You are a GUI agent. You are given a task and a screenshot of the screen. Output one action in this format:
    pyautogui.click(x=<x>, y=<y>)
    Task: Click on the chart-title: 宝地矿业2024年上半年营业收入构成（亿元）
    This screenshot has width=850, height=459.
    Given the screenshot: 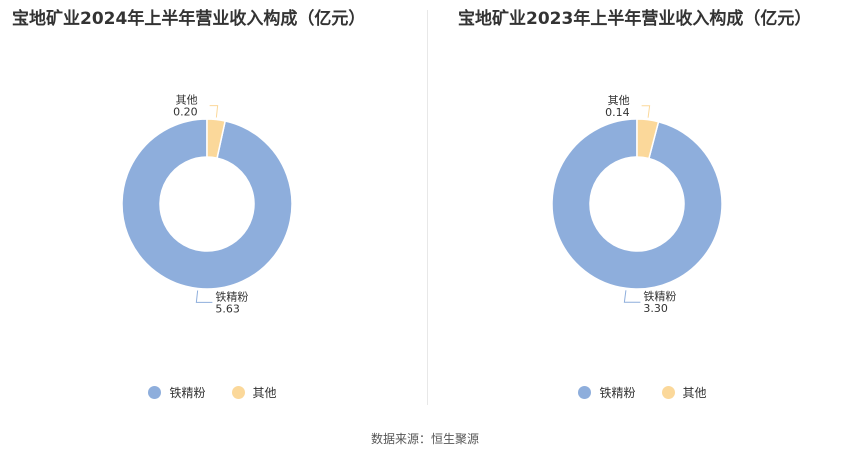 What is the action you would take?
    pyautogui.click(x=189, y=19)
    